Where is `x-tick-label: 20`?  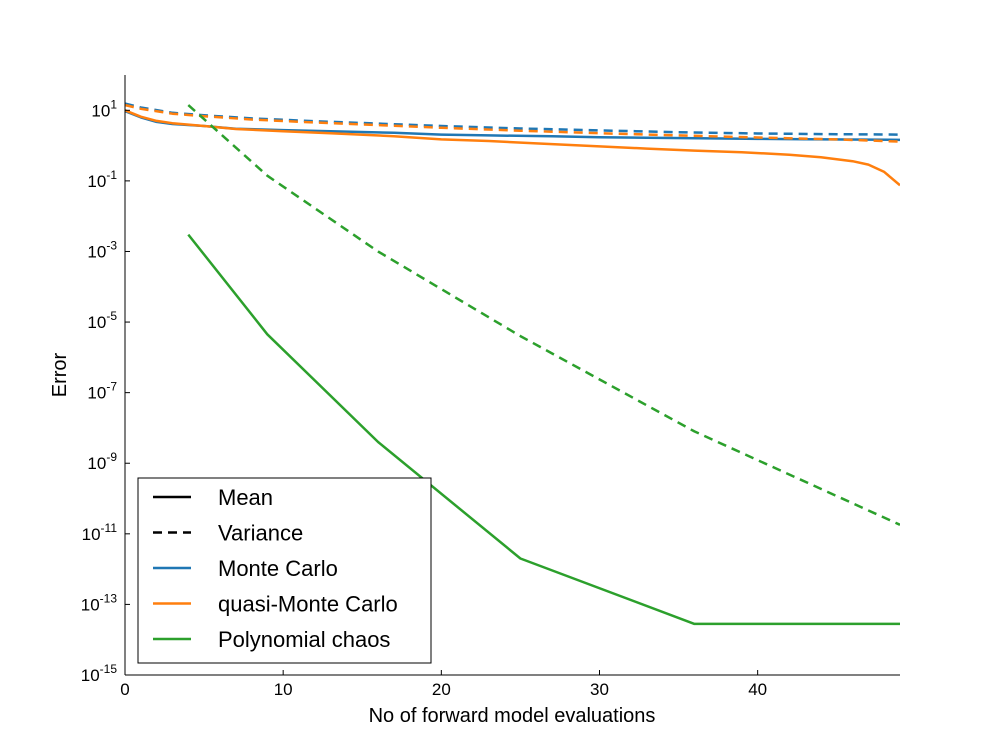 x-tick-label: 20 is located at coordinates (441, 689).